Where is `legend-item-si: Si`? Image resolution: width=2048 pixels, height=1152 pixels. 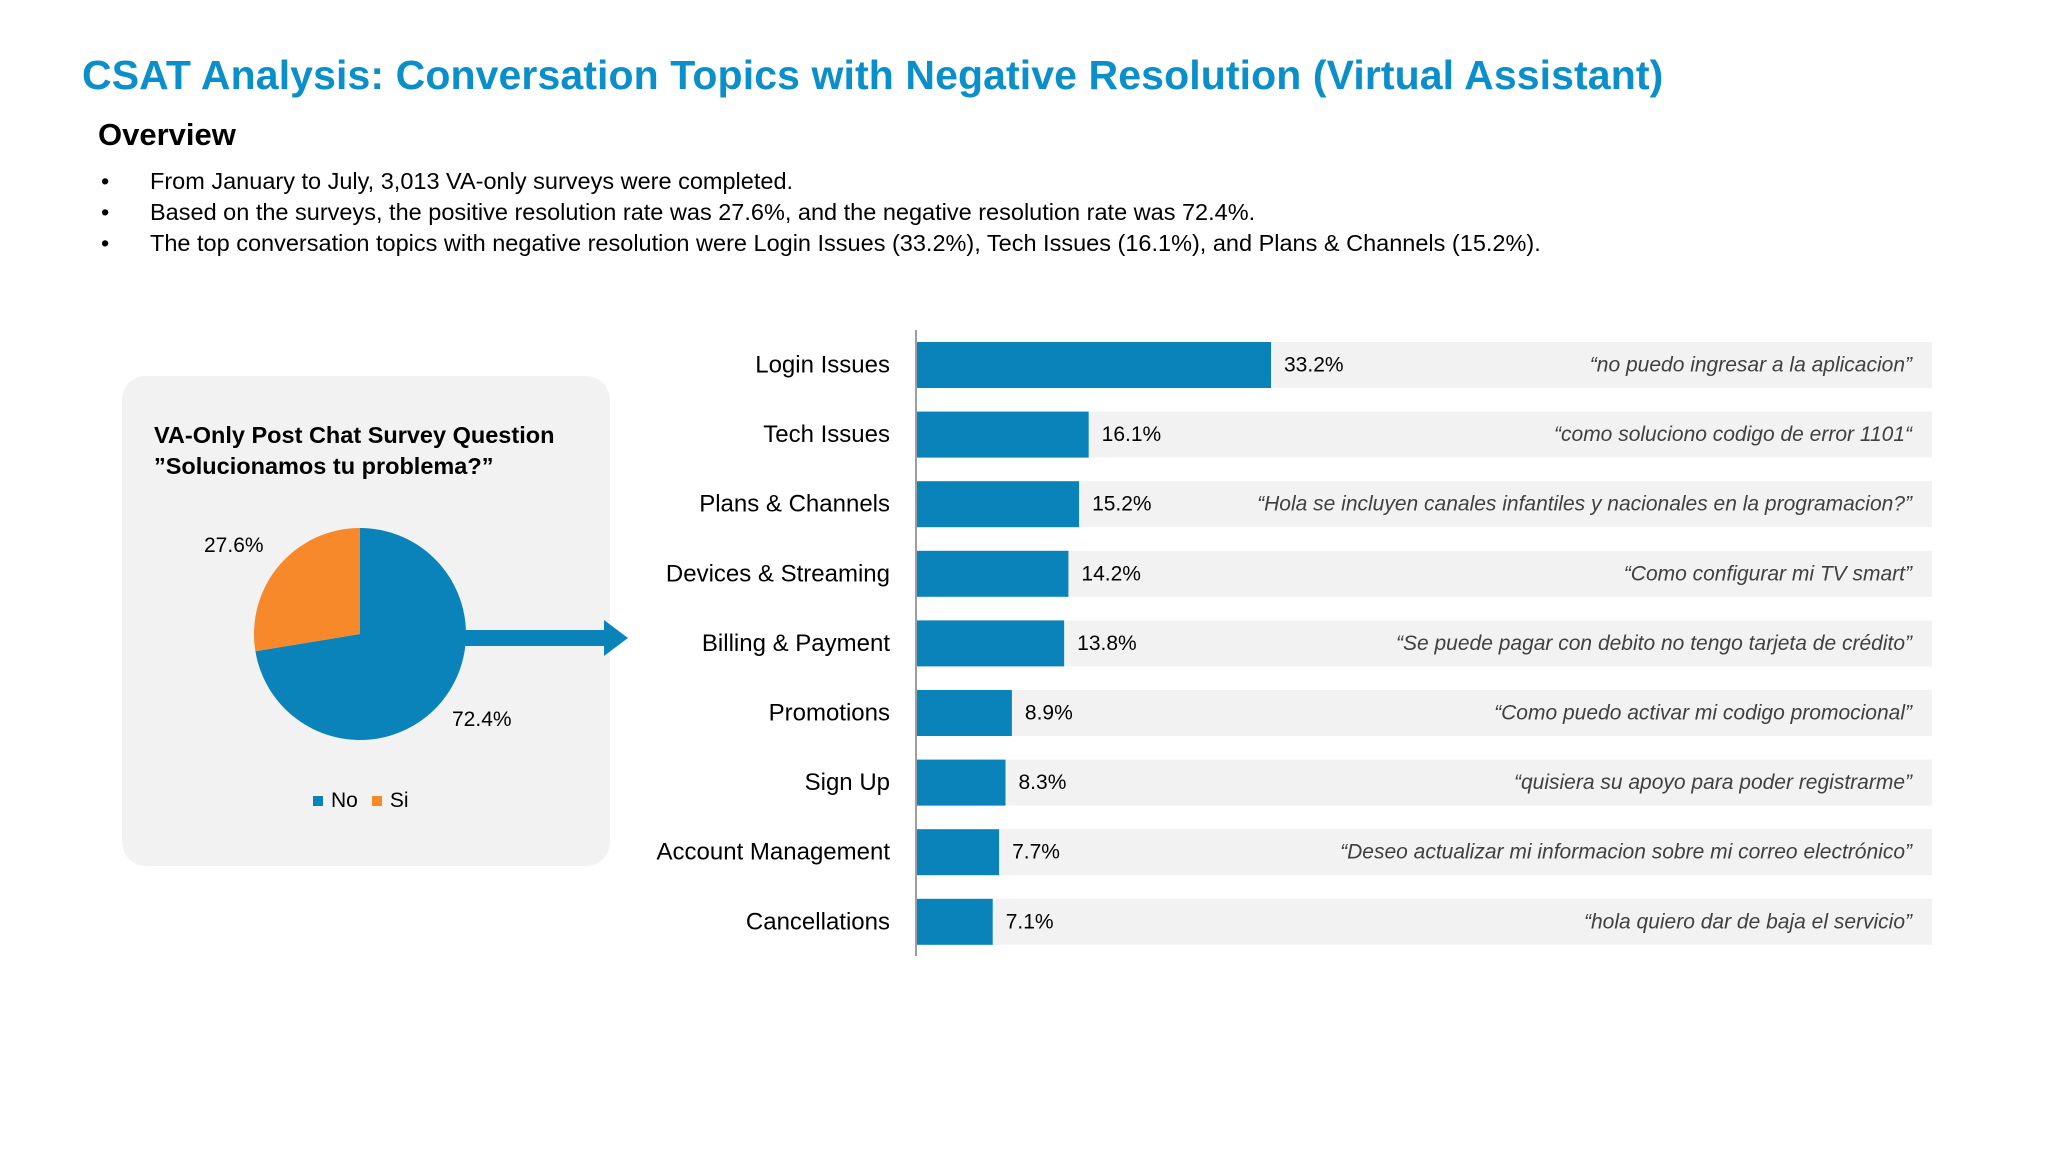
legend-item-si: Si is located at coordinates (390, 801).